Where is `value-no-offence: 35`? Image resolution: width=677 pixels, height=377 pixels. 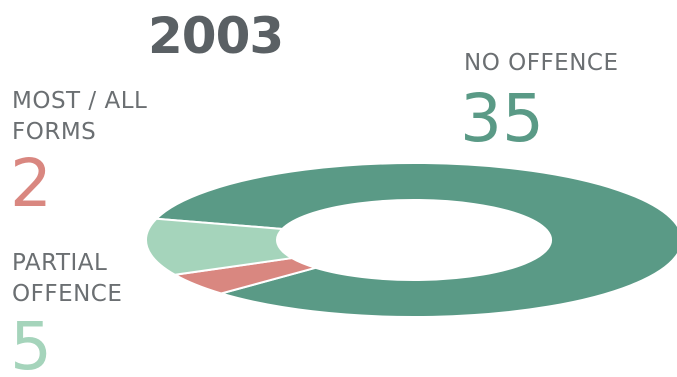 value-no-offence: 35 is located at coordinates (502, 118).